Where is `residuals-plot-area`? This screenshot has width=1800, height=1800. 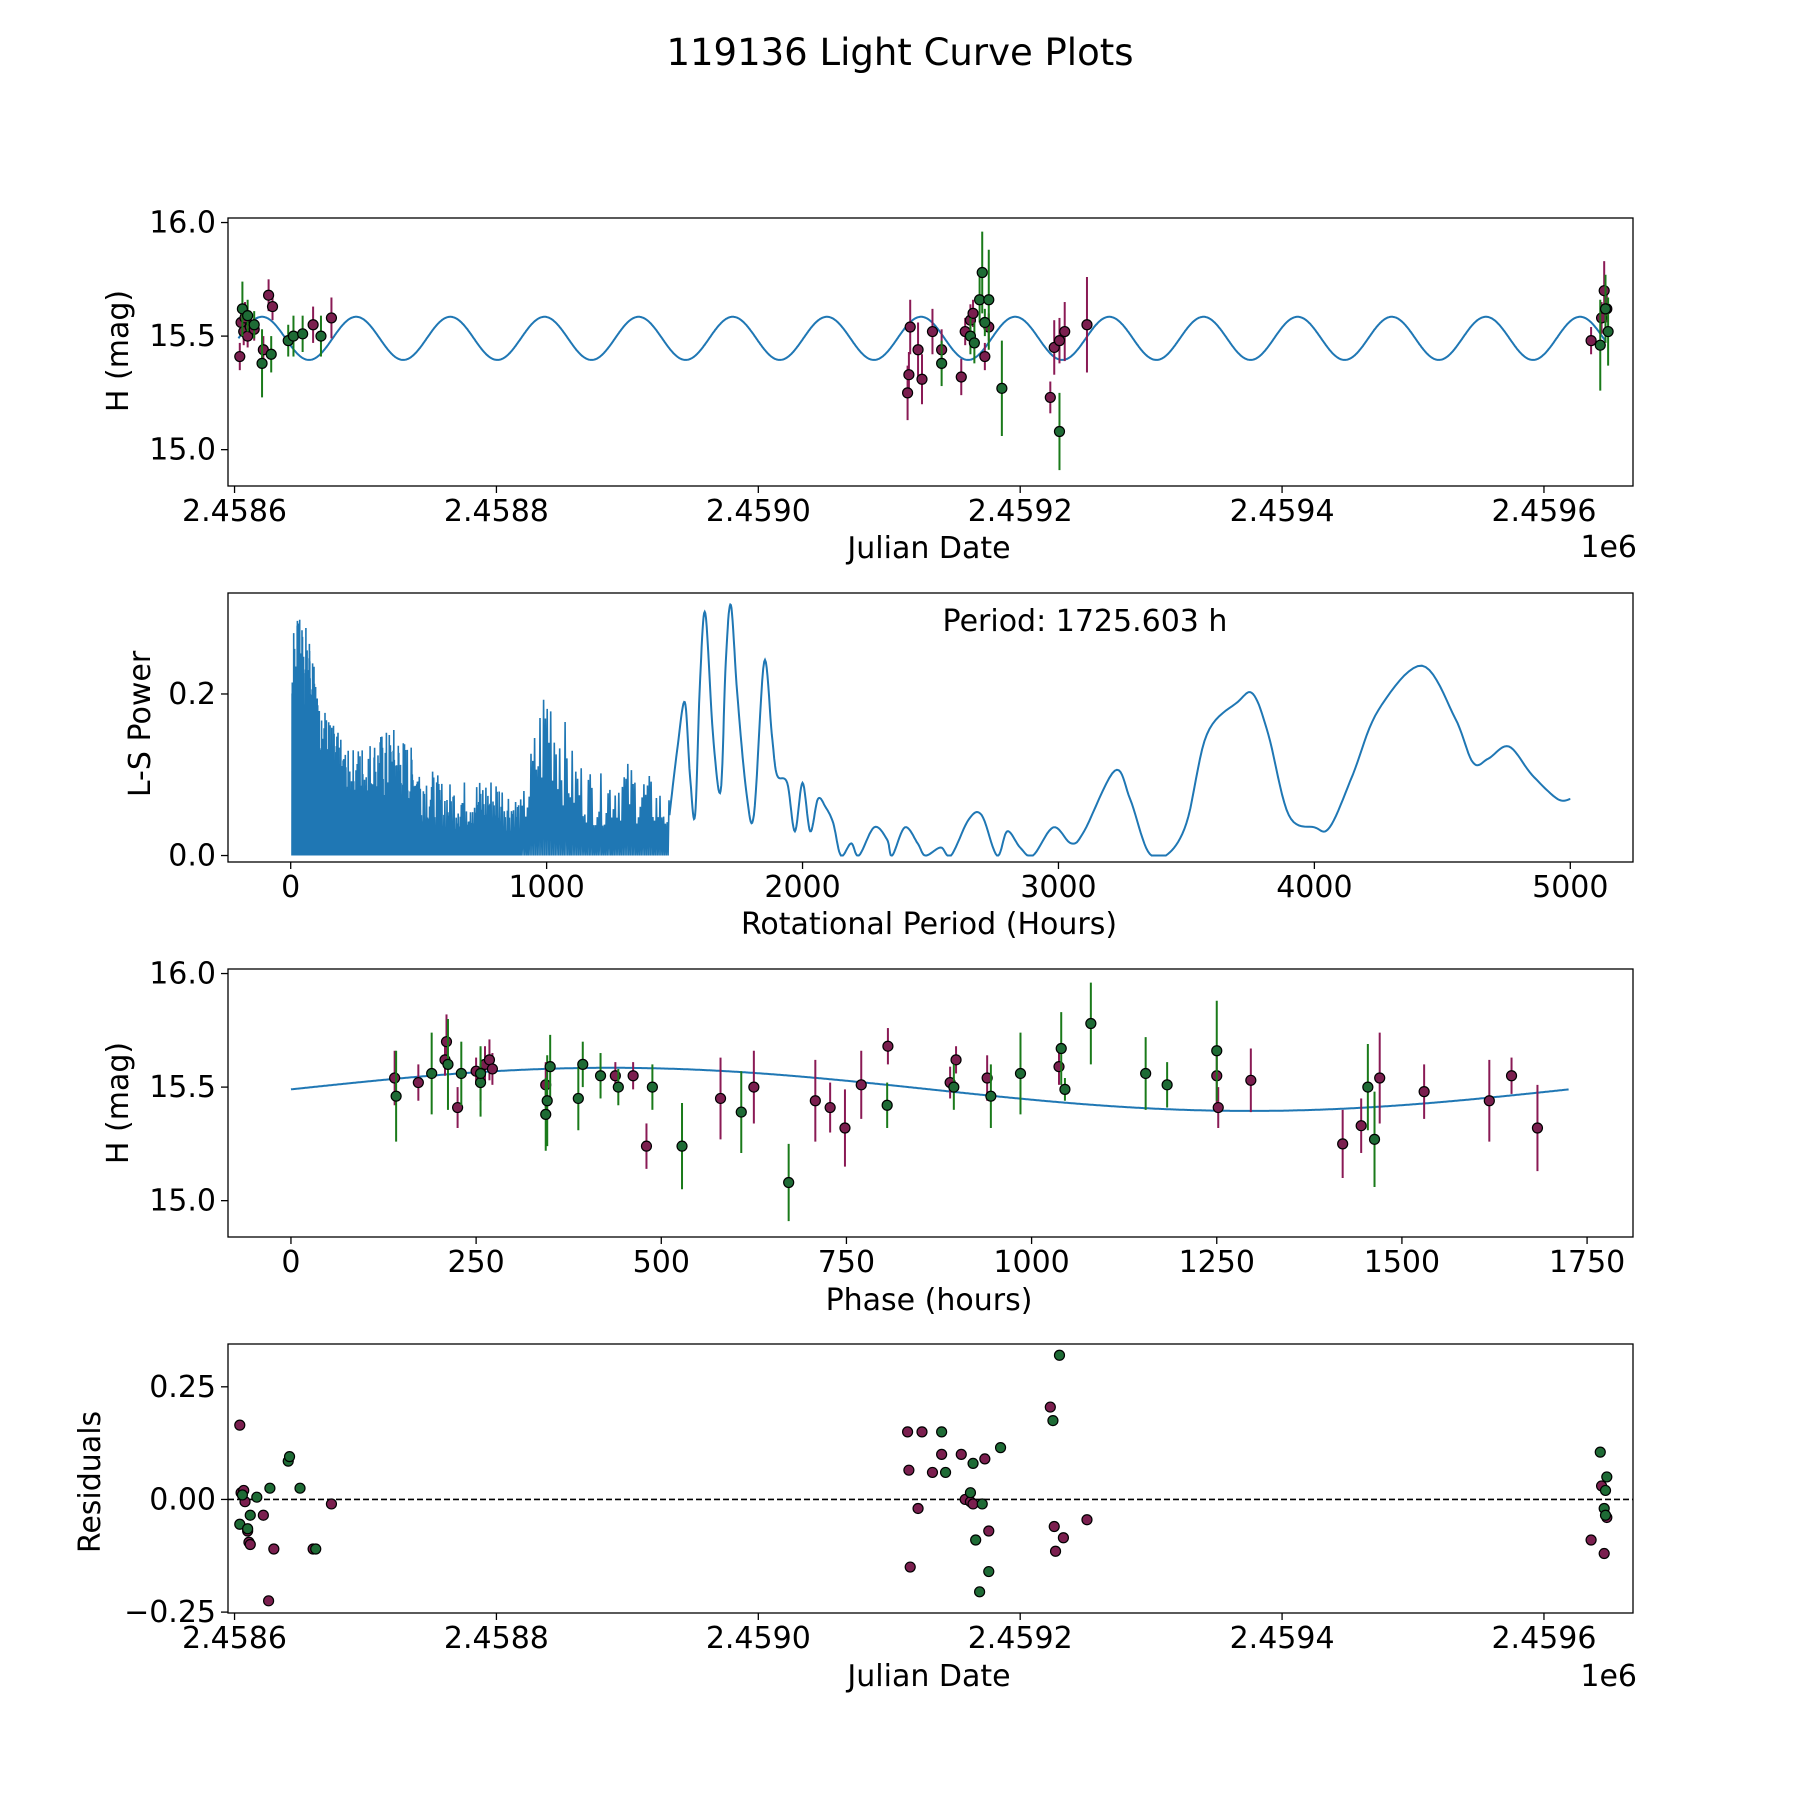 residuals-plot-area is located at coordinates (930, 1478).